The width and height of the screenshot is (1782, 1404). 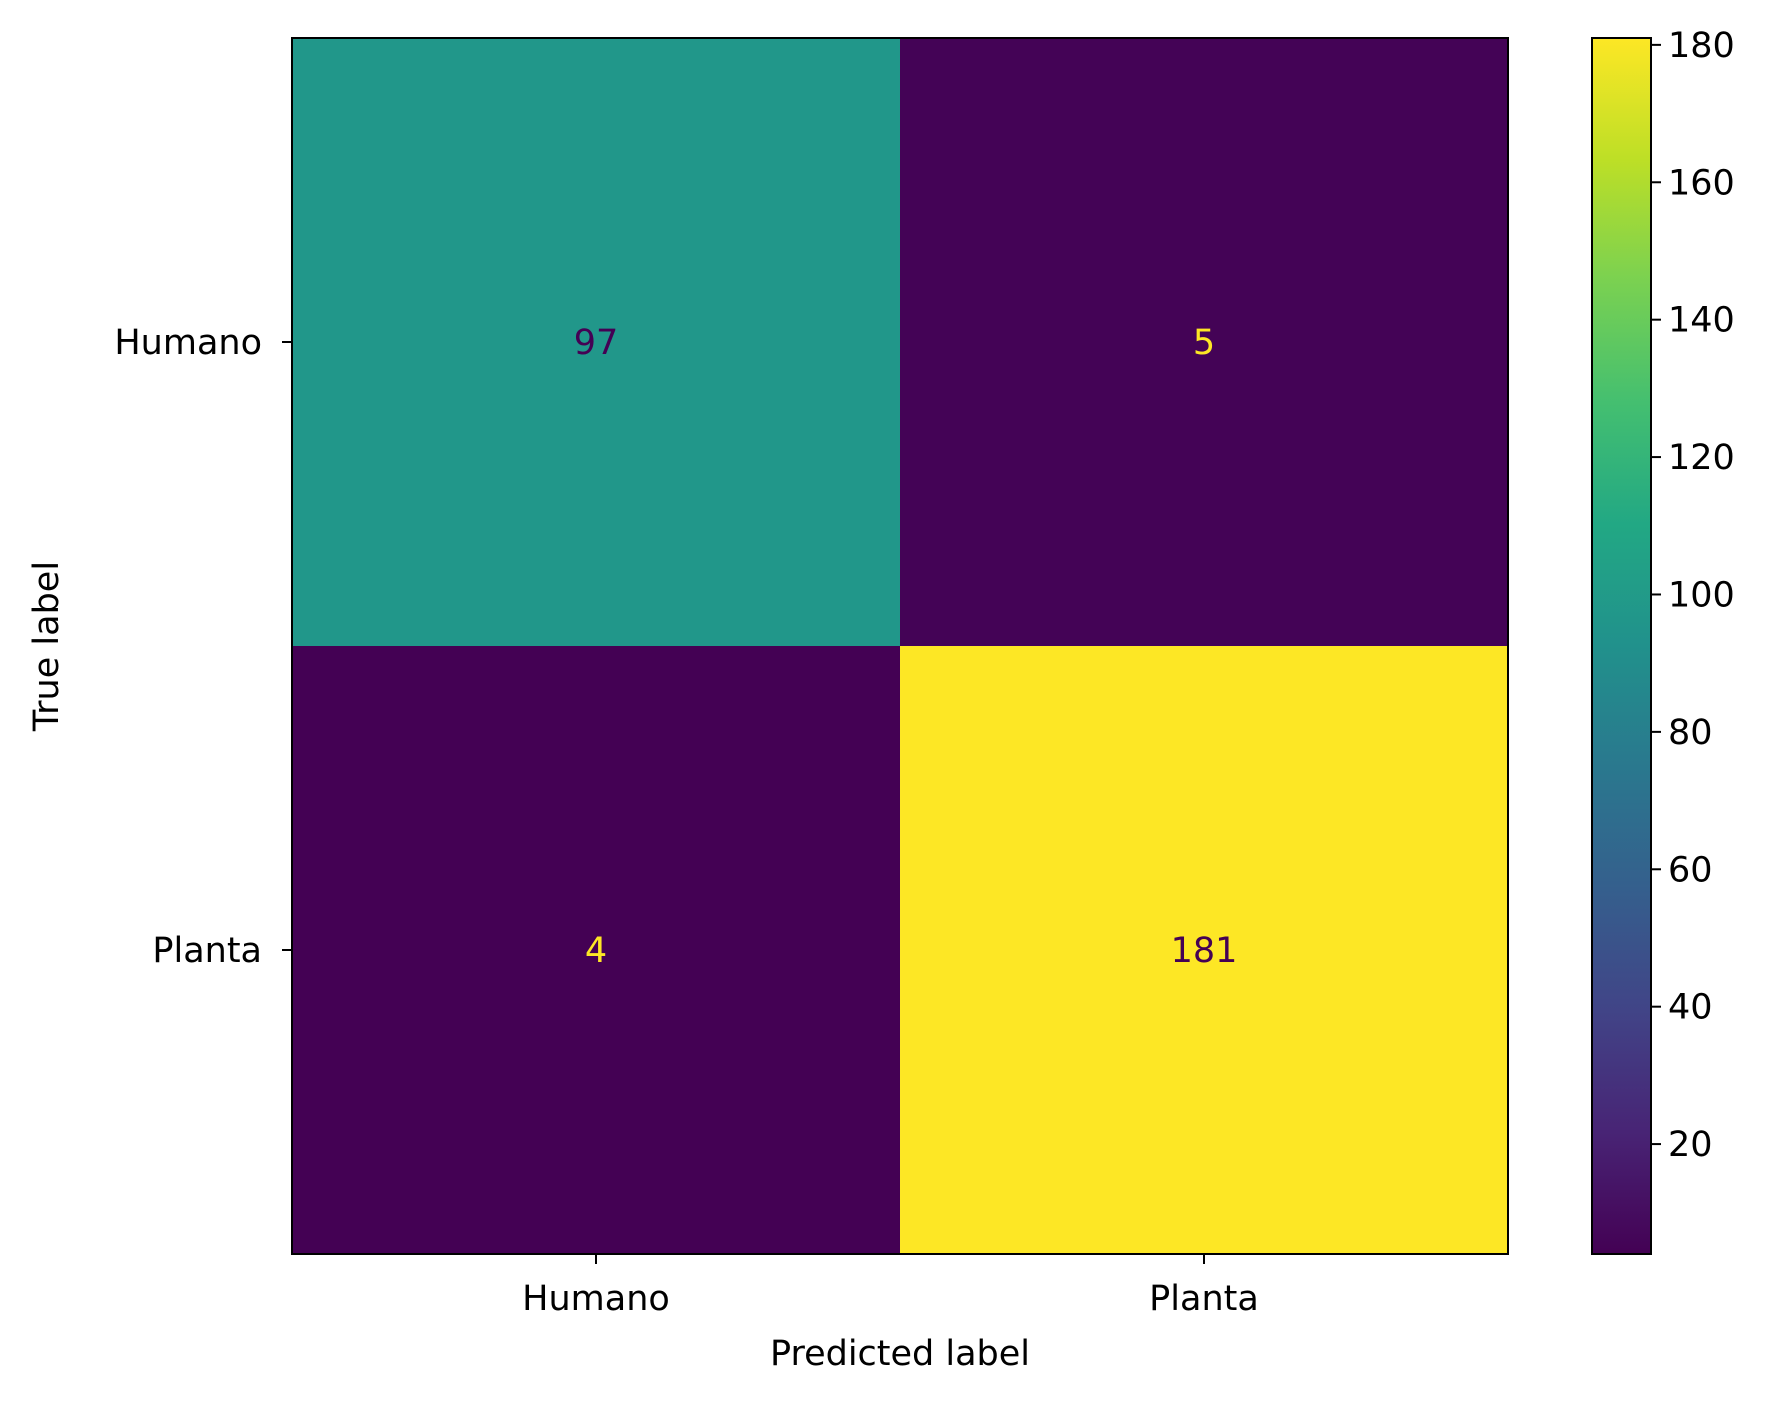 I want to click on x-axis-label: Predicted label, so click(x=900, y=1354).